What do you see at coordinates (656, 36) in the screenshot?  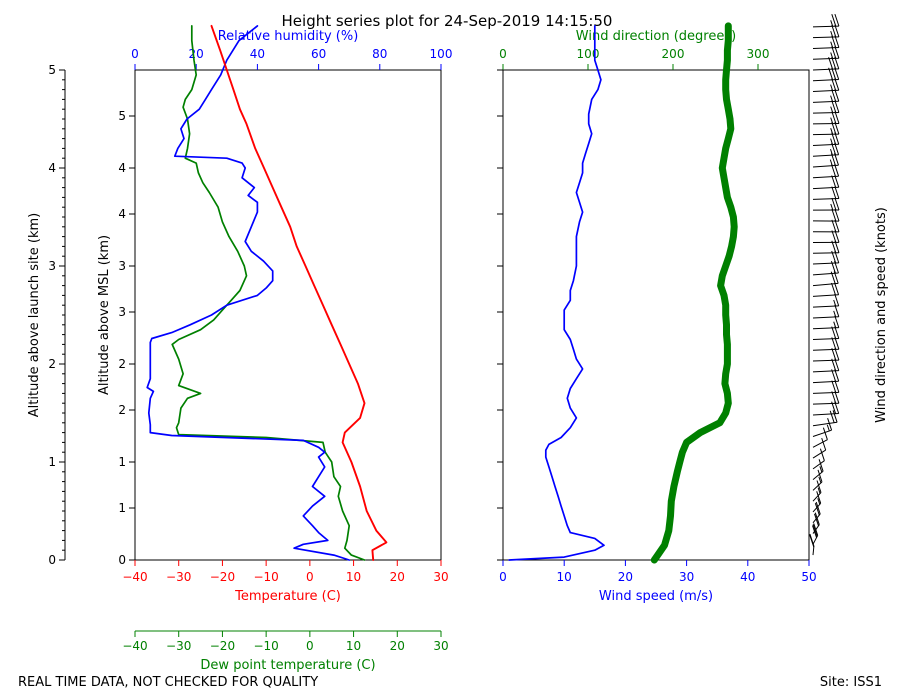 I see `wind-direction-axis-label: Wind direction (degrees)` at bounding box center [656, 36].